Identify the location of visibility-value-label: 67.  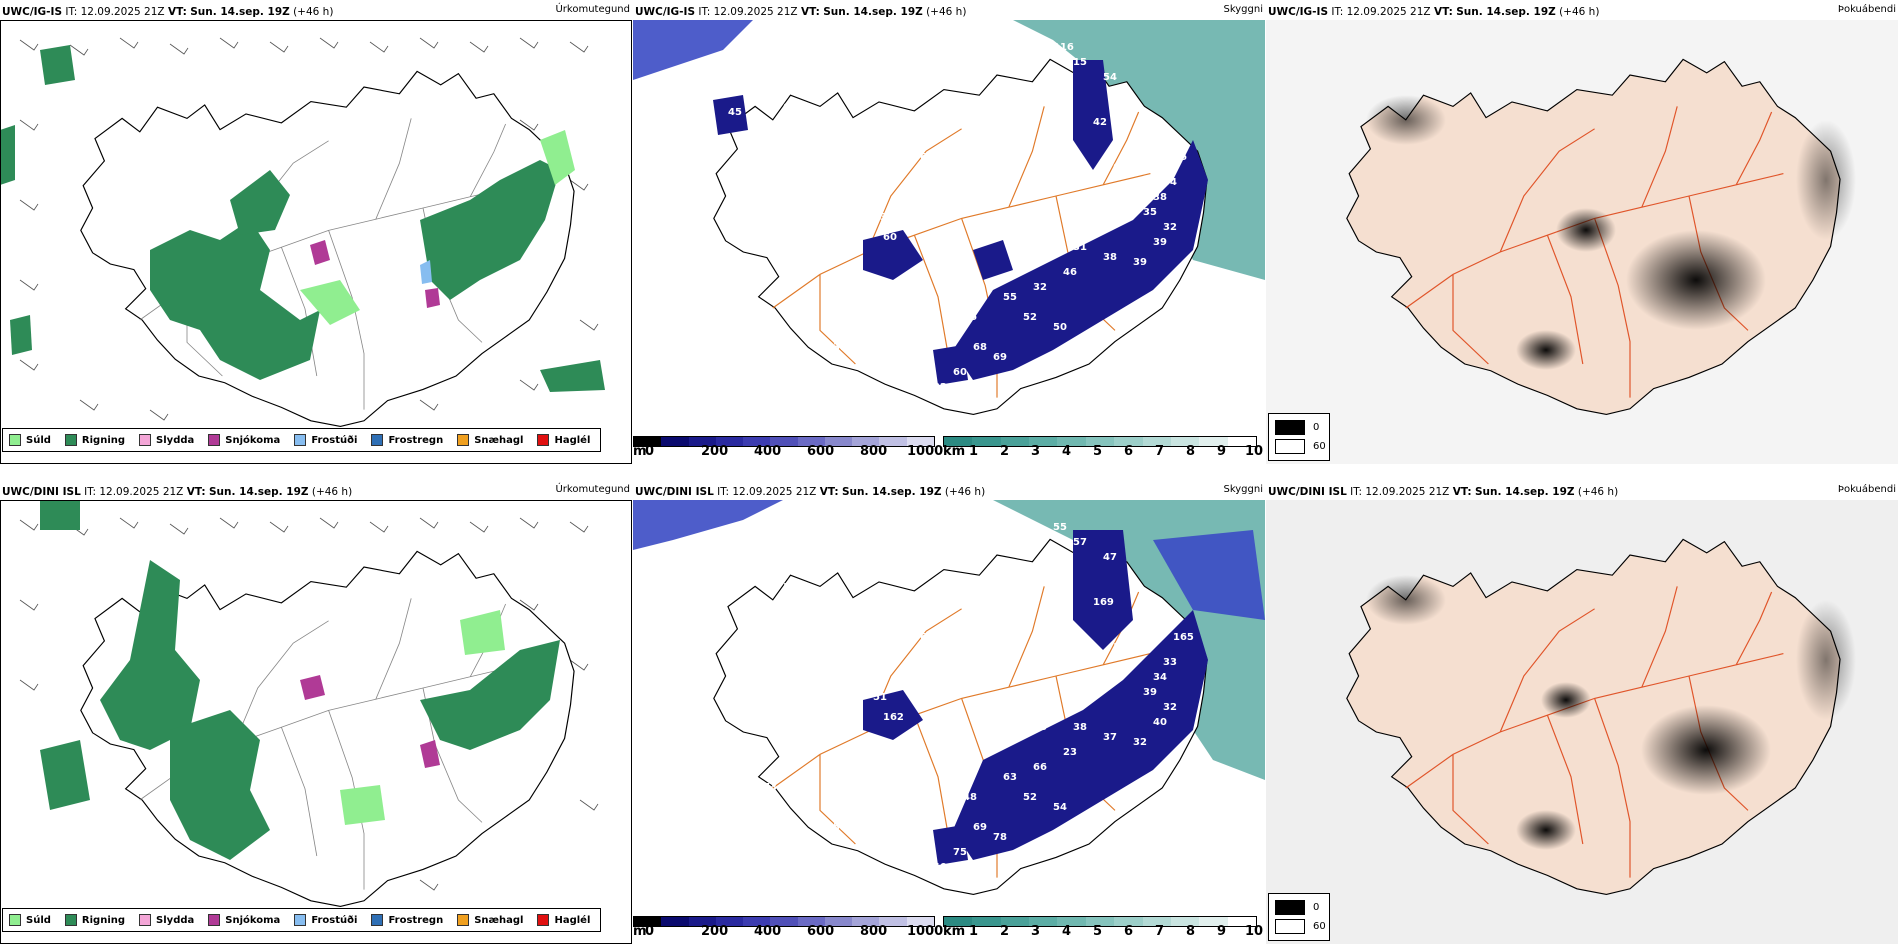
(1000, 217).